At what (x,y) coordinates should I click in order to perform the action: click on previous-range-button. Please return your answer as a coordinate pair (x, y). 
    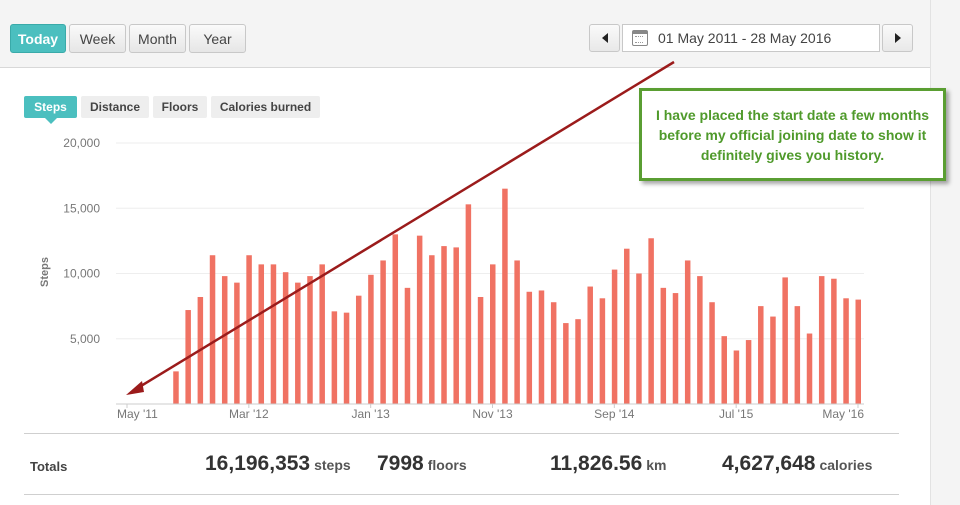
    Looking at the image, I should click on (604, 38).